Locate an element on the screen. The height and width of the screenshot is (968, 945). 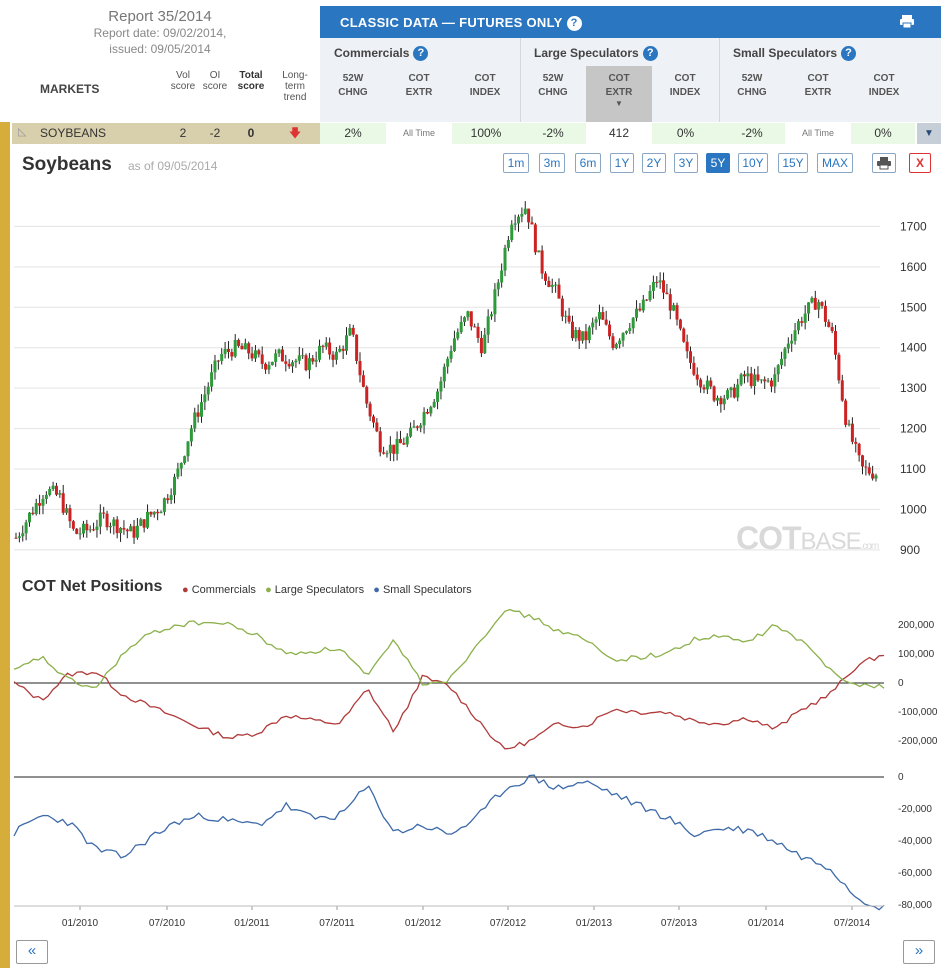
scroll-right-button: » is located at coordinates (919, 952).